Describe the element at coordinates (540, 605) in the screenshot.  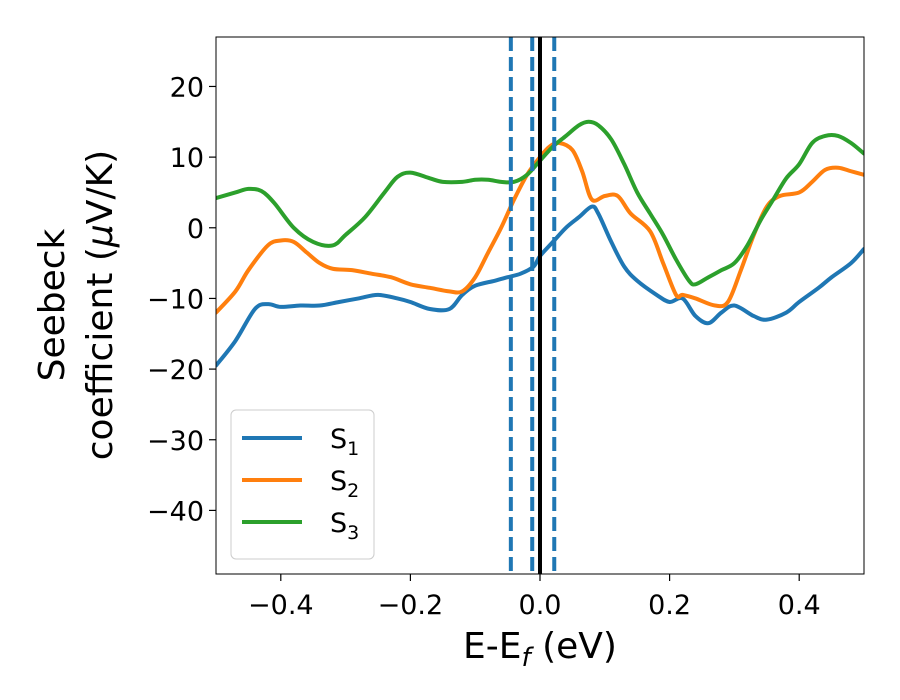
I see `x-tick-label: 0.0` at that location.